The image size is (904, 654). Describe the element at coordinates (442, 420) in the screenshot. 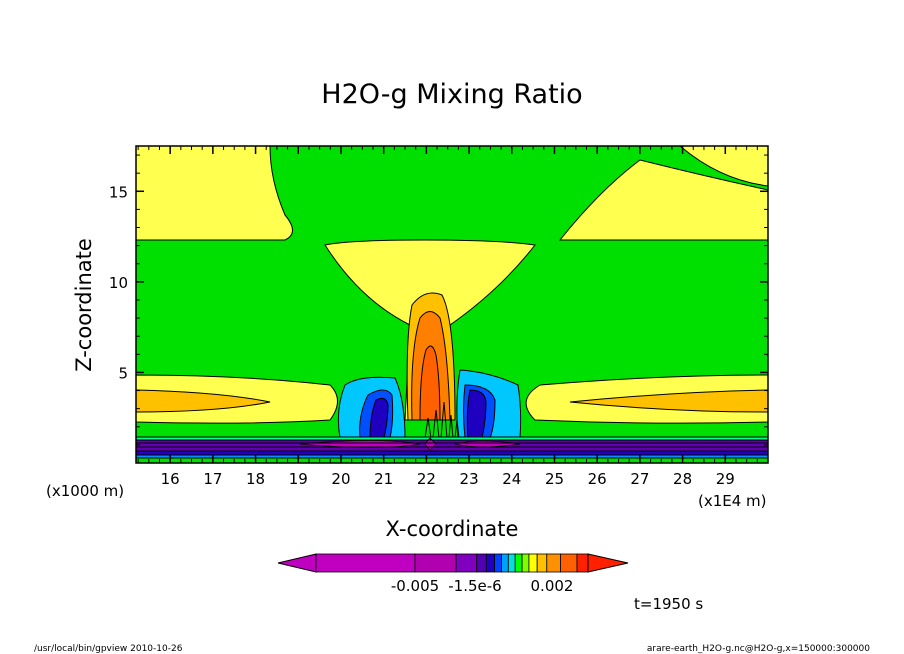

I see `updraft-contour-lines` at that location.